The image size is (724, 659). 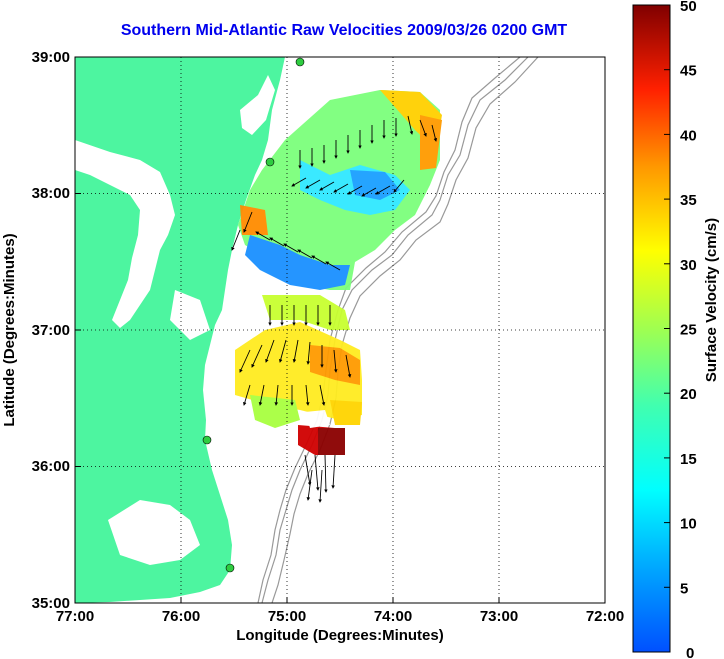 I want to click on colorbar-tick-label: 20, so click(x=688, y=394).